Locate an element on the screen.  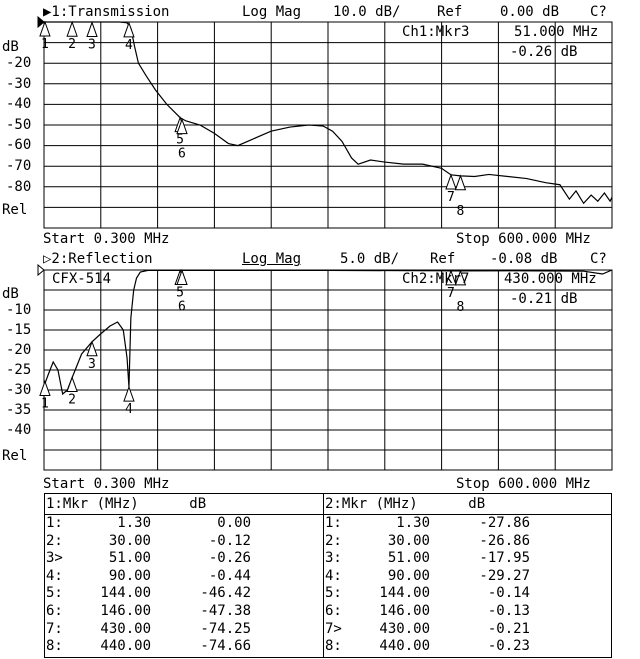
marker-table-row: 4: 90.00 -29.27 is located at coordinates (467, 577).